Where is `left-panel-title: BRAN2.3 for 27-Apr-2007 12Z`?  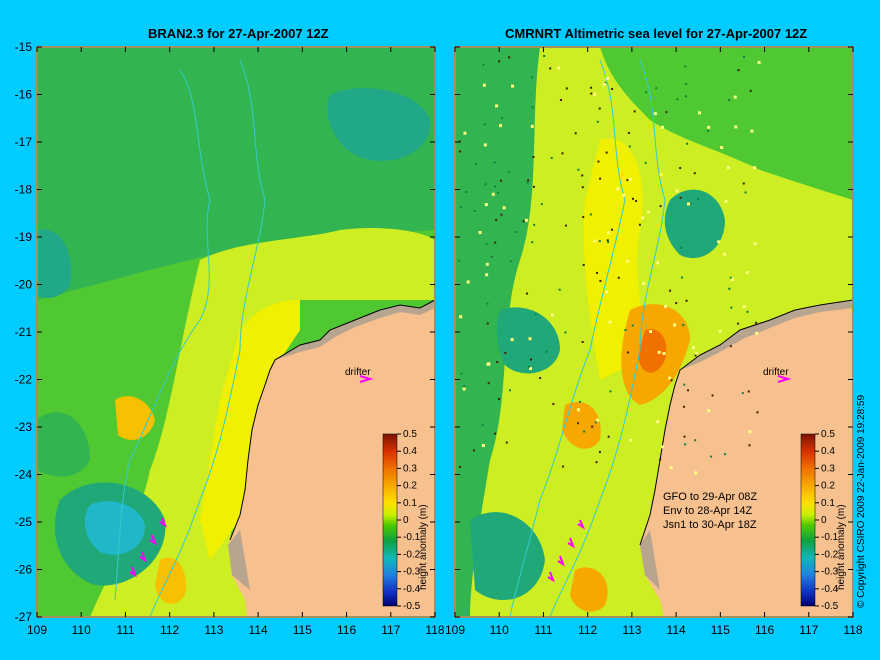 left-panel-title: BRAN2.3 for 27-Apr-2007 12Z is located at coordinates (238, 33).